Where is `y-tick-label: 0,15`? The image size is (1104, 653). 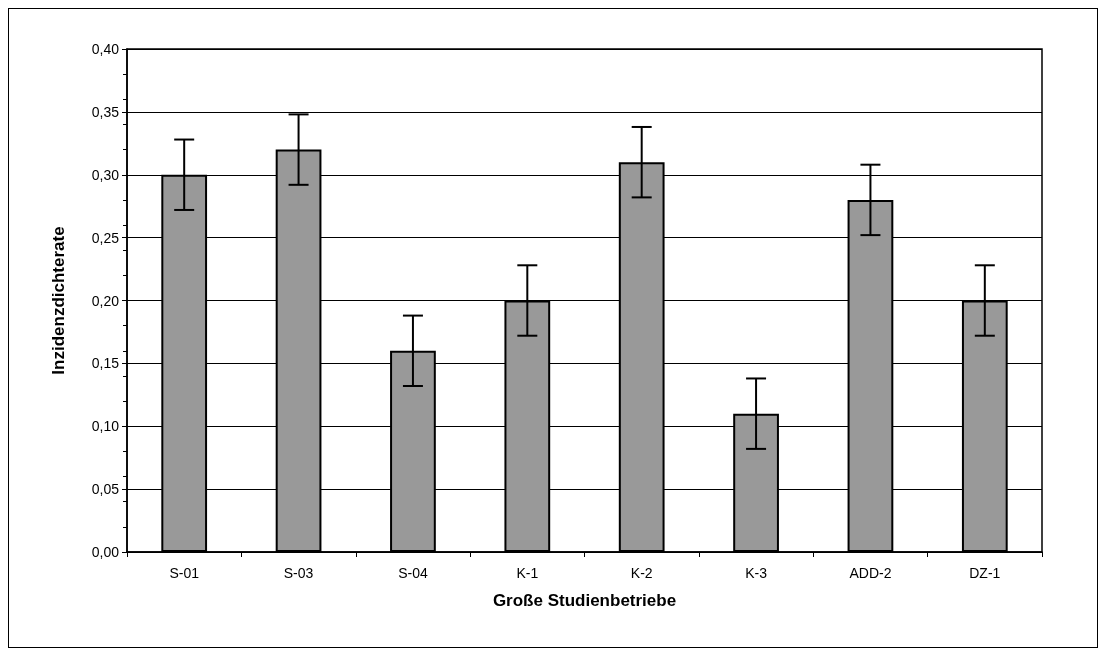
y-tick-label: 0,15 is located at coordinates (105, 363).